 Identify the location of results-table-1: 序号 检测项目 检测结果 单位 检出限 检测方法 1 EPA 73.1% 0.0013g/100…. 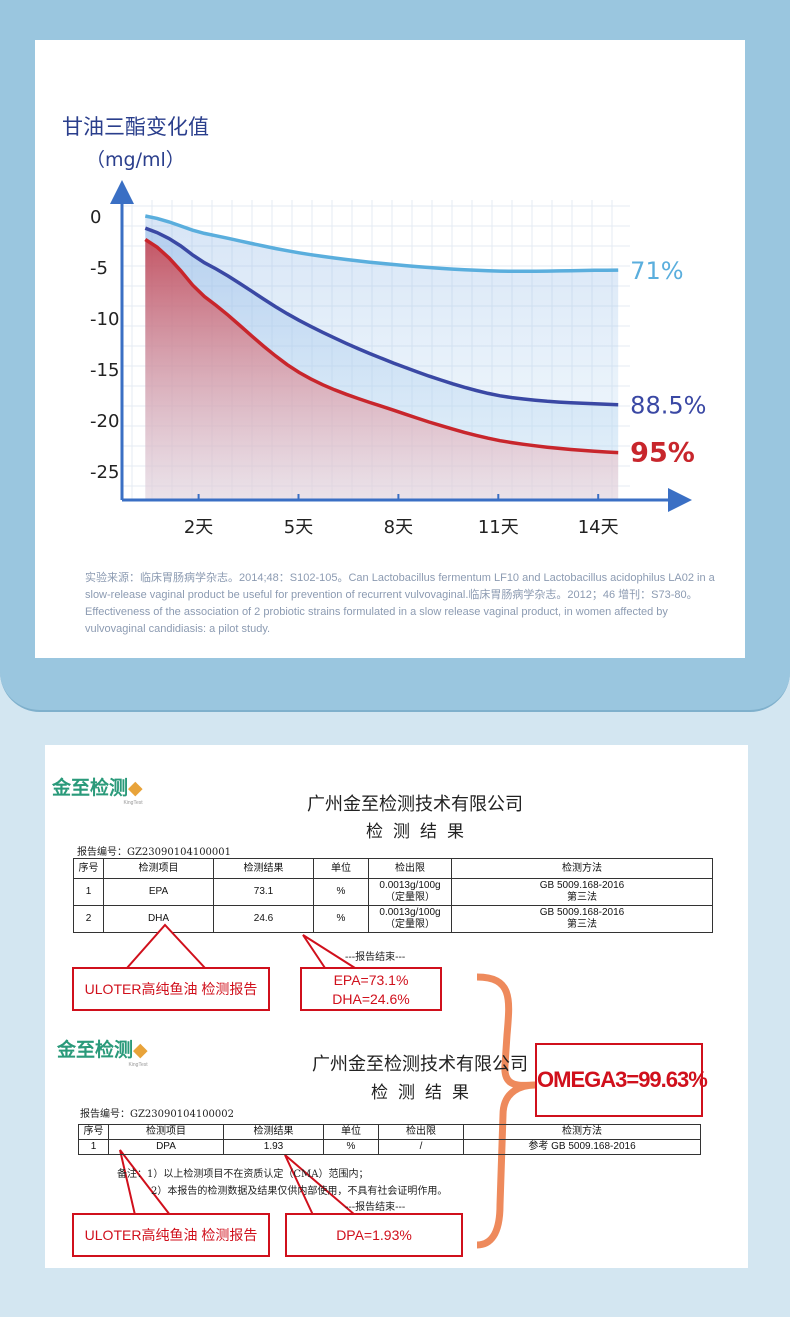
(393, 895).